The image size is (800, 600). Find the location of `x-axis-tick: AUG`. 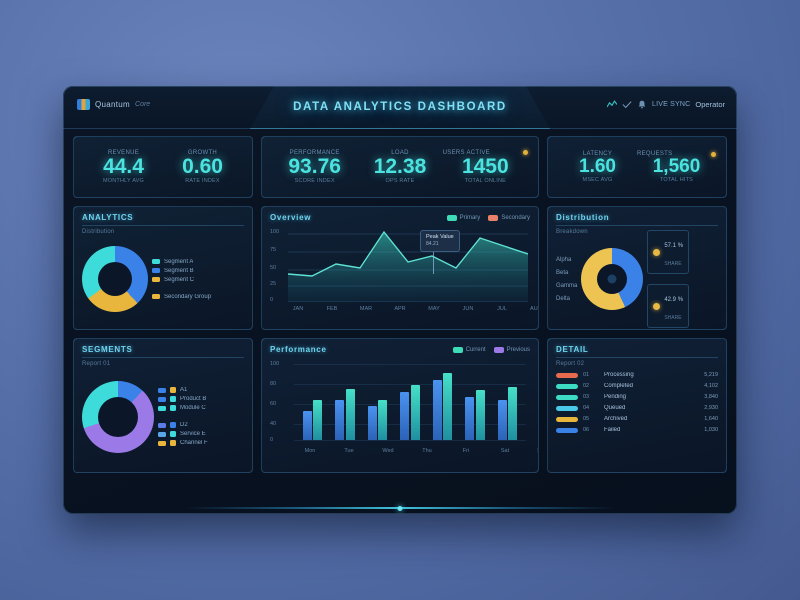

x-axis-tick: AUG is located at coordinates (534, 309).